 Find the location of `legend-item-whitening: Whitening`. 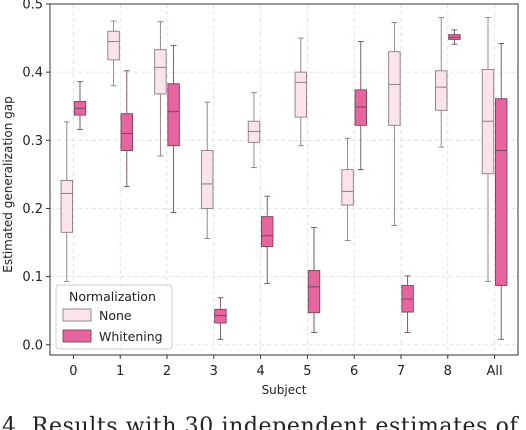

legend-item-whitening: Whitening is located at coordinates (112, 336).